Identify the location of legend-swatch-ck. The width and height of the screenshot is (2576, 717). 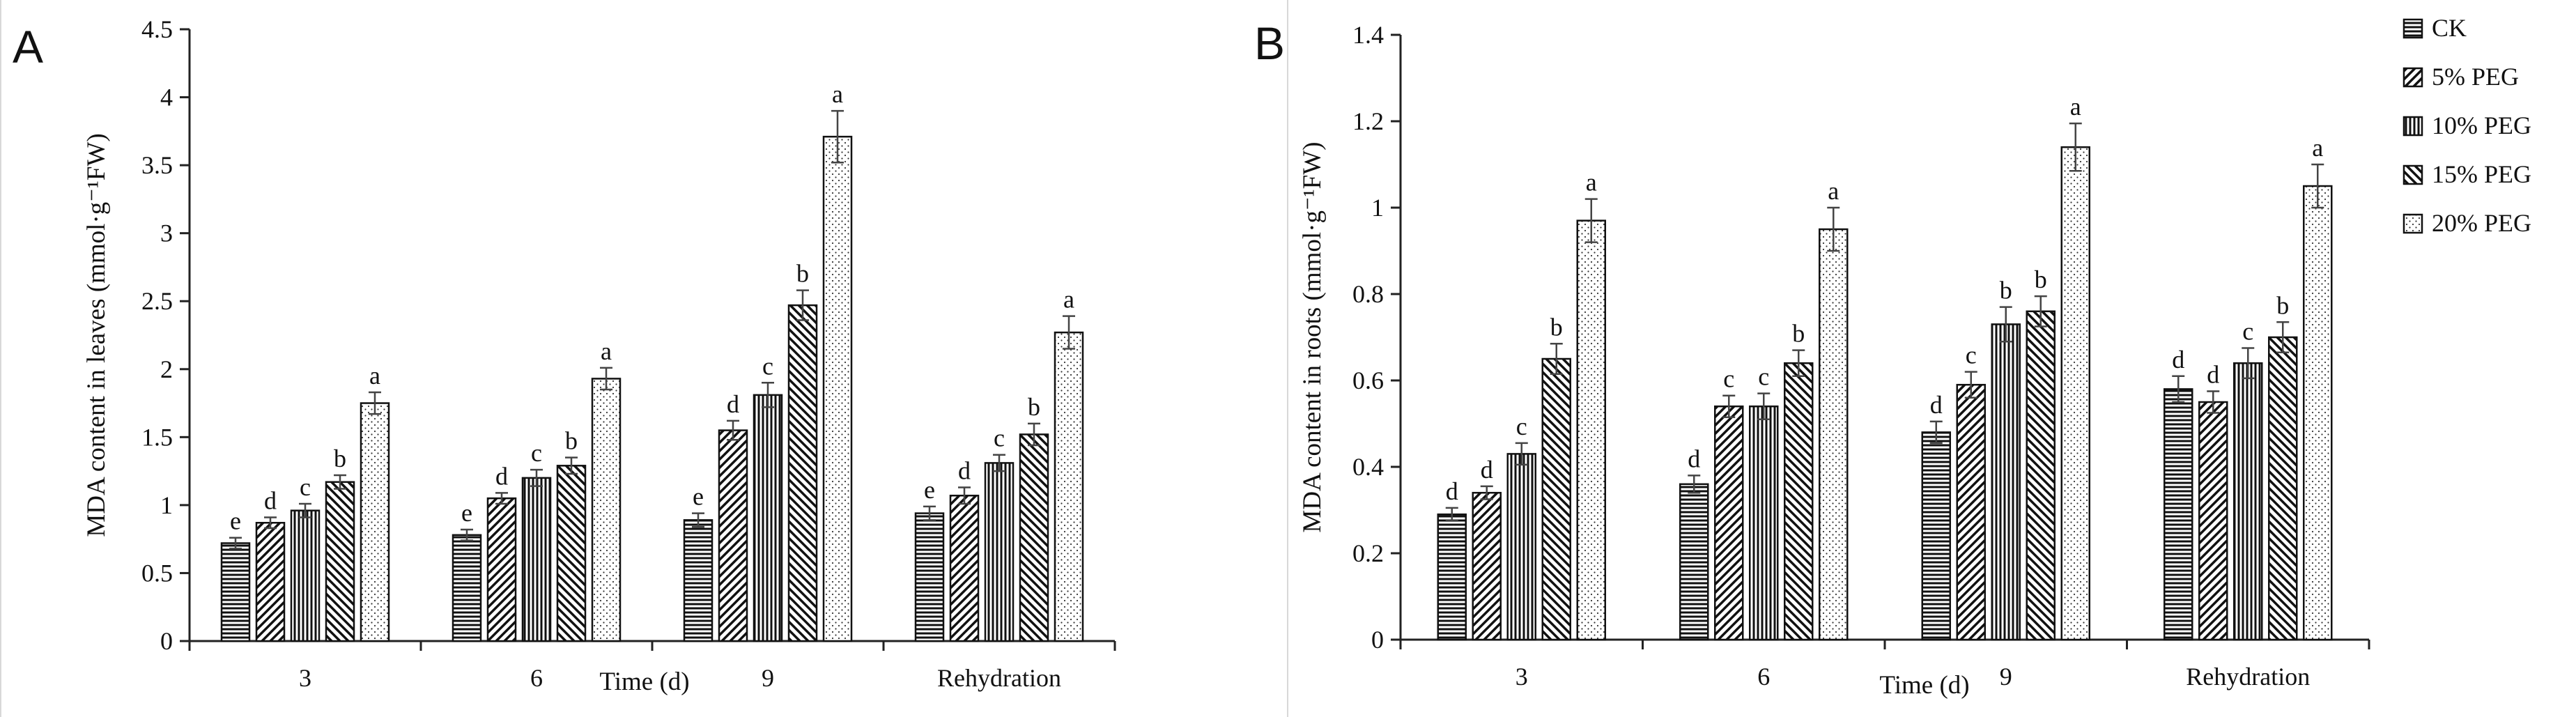
(2413, 28).